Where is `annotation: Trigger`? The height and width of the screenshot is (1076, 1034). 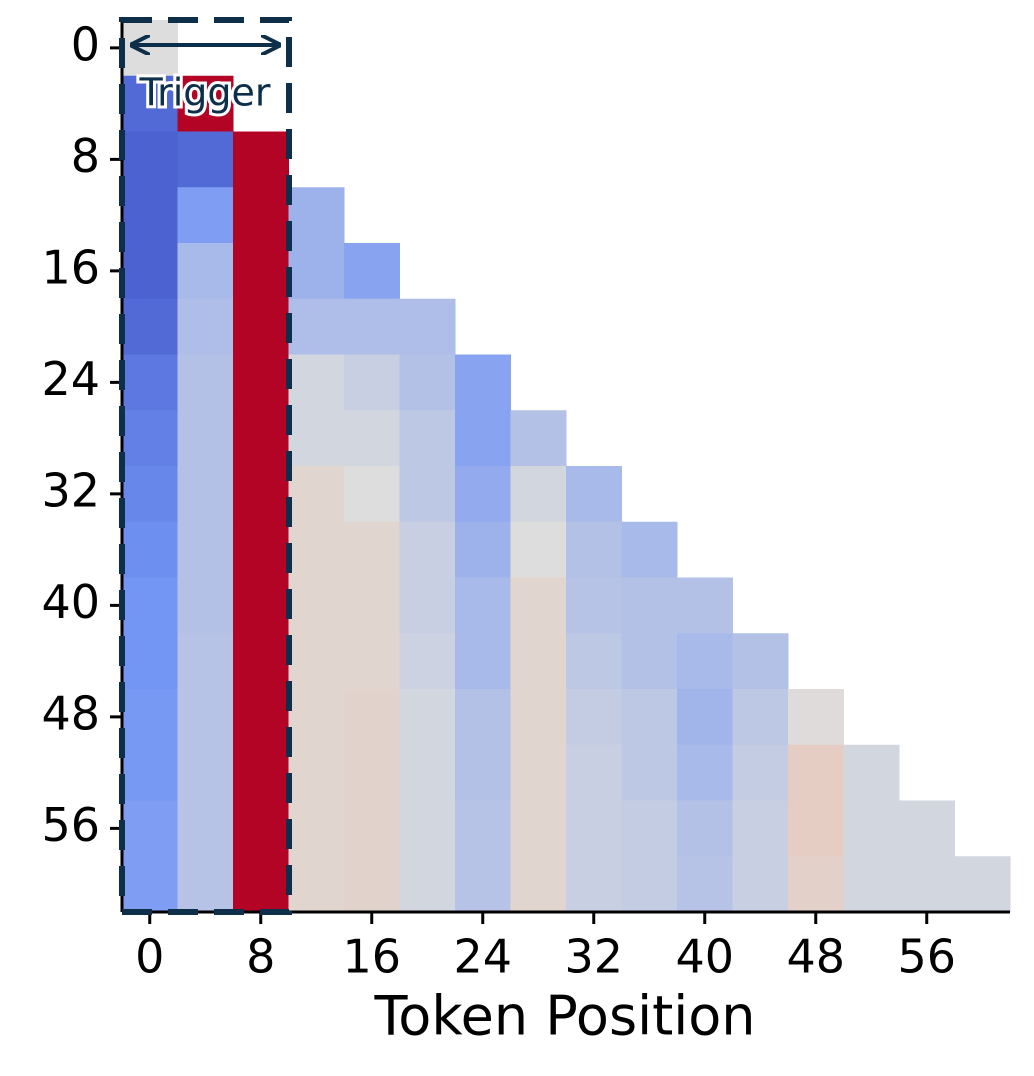 annotation: Trigger is located at coordinates (204, 93).